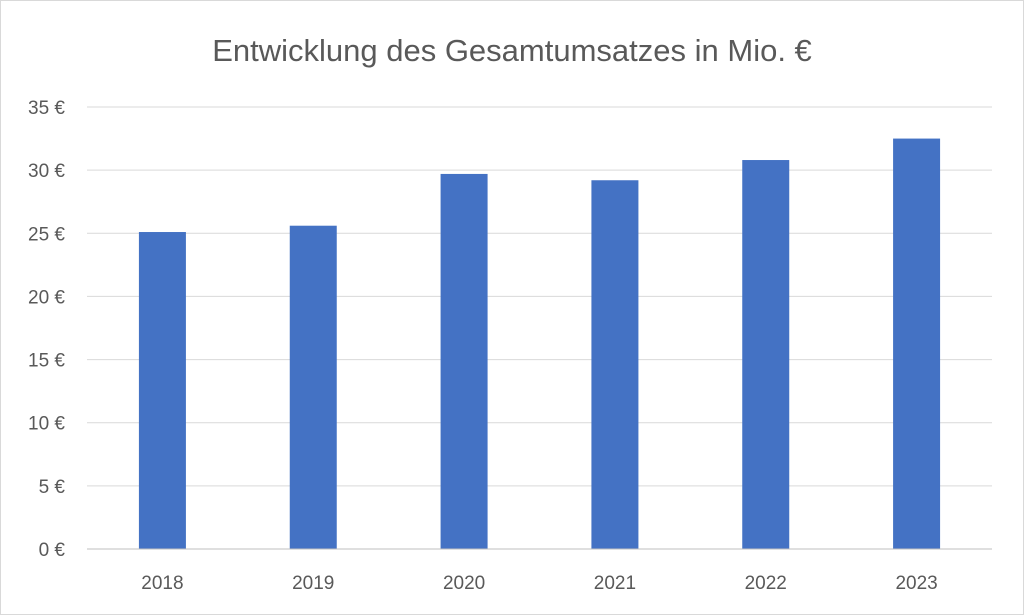 Image resolution: width=1024 pixels, height=615 pixels. Describe the element at coordinates (766, 583) in the screenshot. I see `x-tick-label: 2022` at that location.